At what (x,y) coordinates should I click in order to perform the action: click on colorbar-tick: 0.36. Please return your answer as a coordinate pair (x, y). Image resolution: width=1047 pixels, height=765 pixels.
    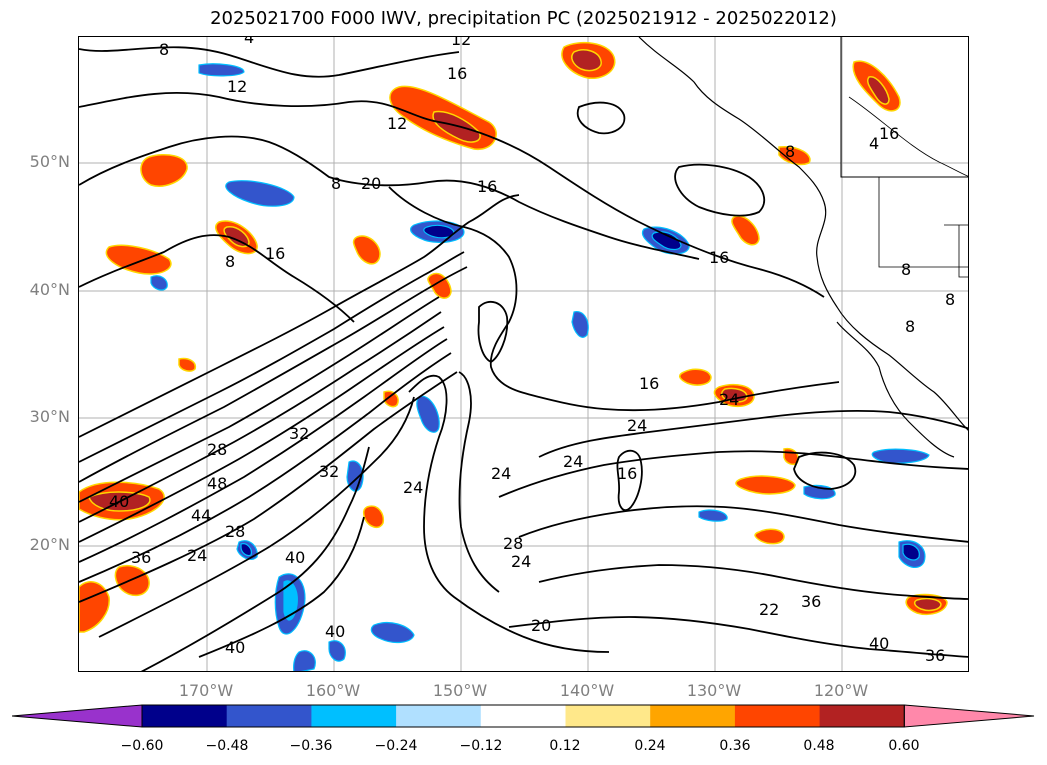
    Looking at the image, I should click on (735, 746).